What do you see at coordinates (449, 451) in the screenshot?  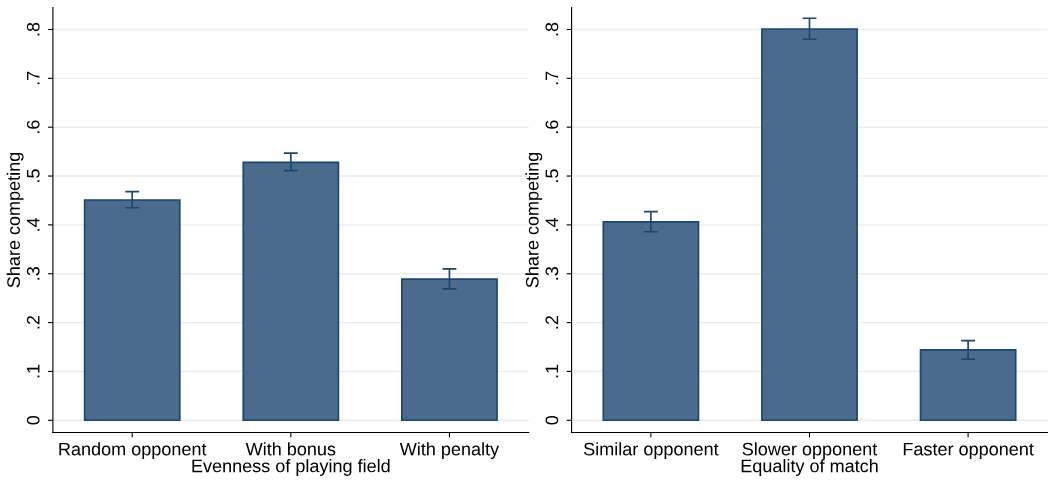 I see `x-tick-label: With penalty` at bounding box center [449, 451].